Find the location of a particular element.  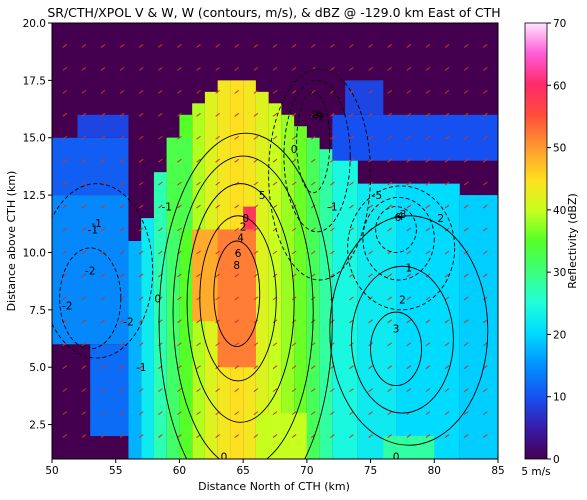

x-tick-label: 65 is located at coordinates (242, 471).